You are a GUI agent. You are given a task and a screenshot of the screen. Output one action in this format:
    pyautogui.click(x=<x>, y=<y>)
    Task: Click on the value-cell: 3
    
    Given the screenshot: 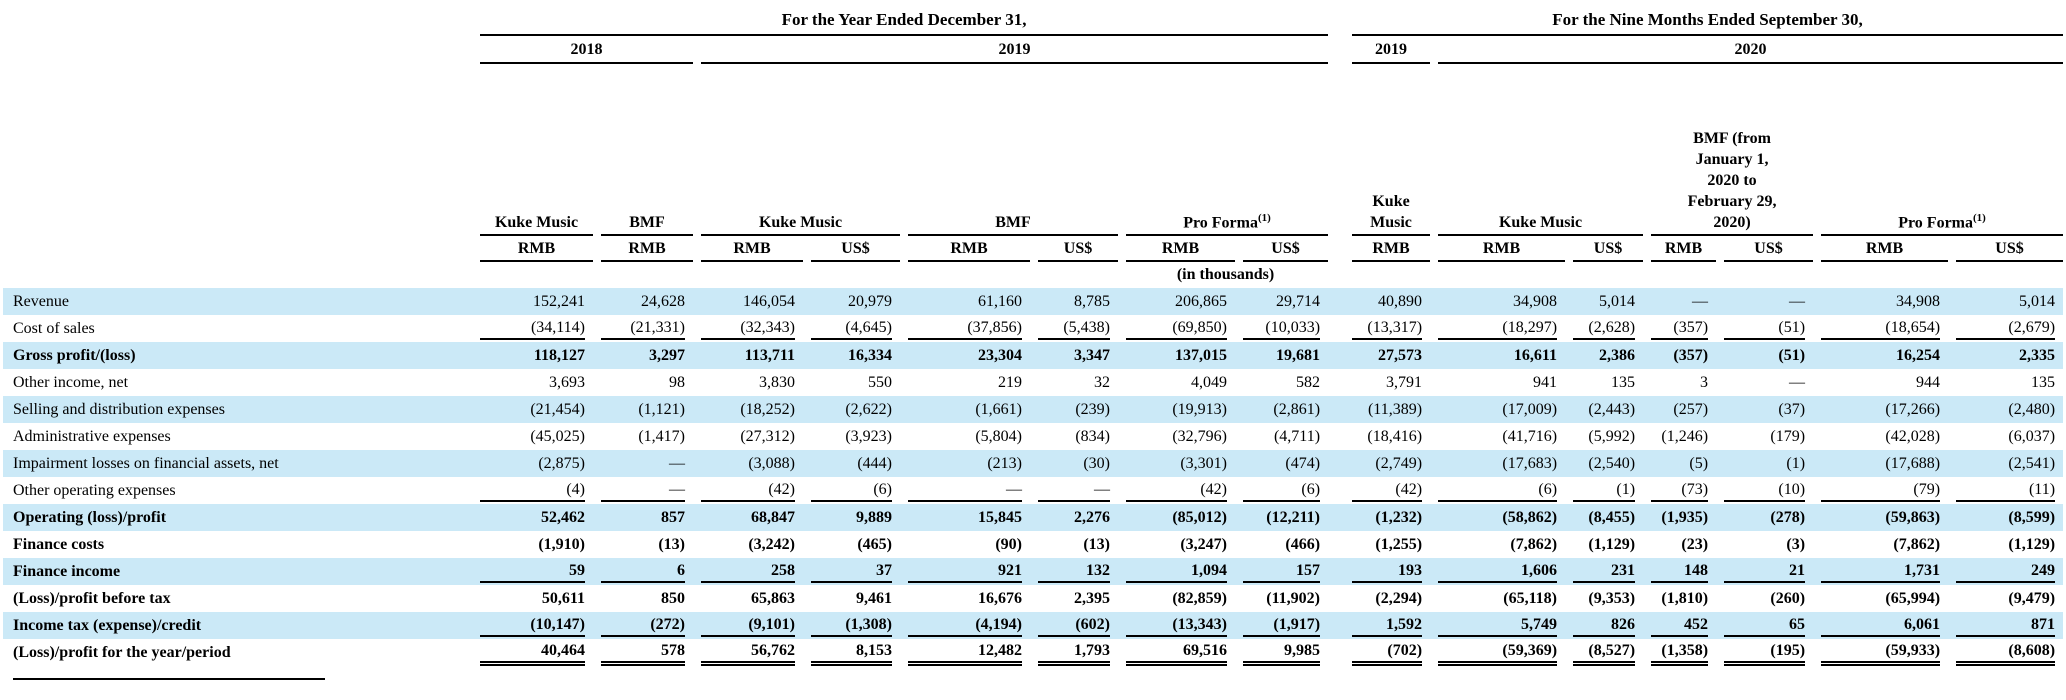 What is the action you would take?
    pyautogui.click(x=1704, y=382)
    